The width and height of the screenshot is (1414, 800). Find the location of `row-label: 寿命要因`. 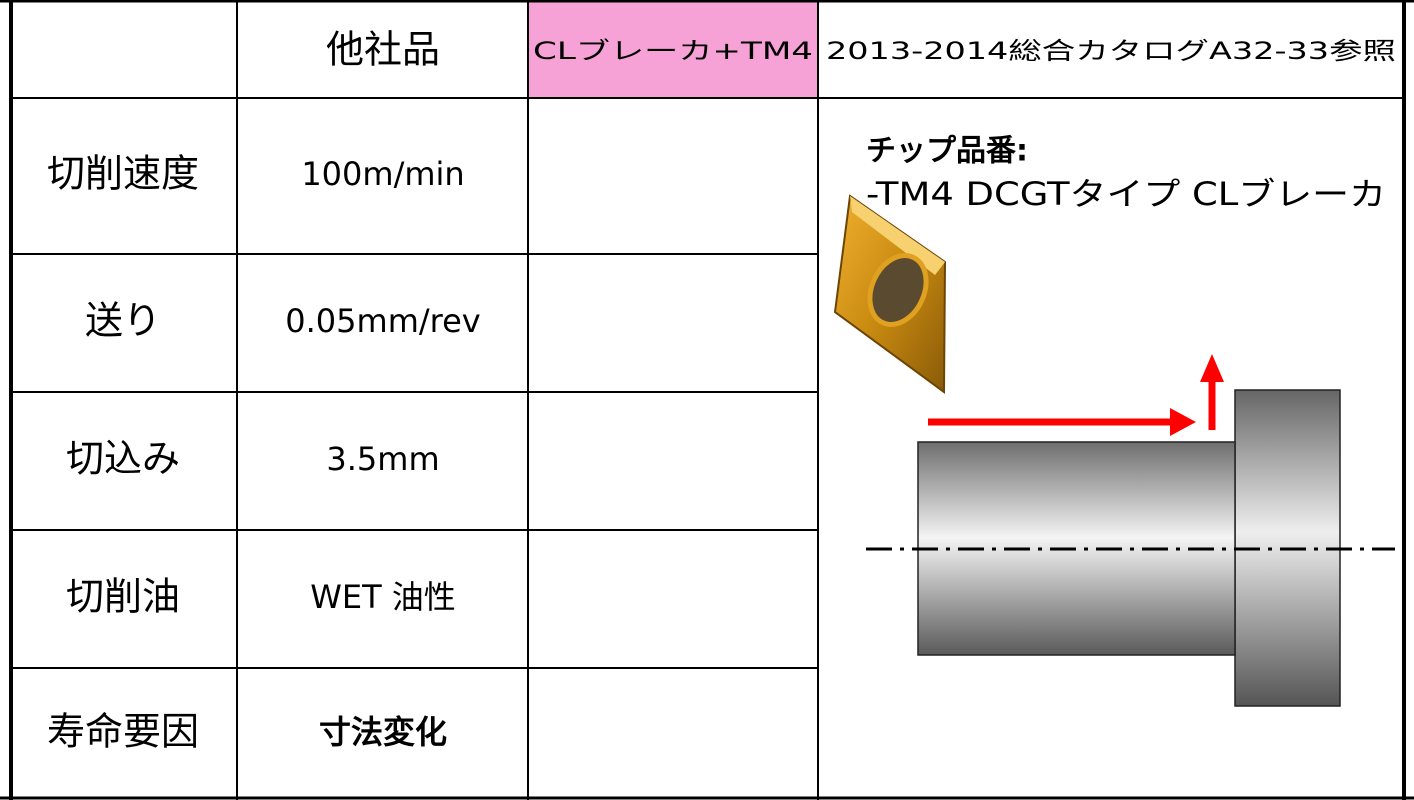

row-label: 寿命要因 is located at coordinates (123, 732).